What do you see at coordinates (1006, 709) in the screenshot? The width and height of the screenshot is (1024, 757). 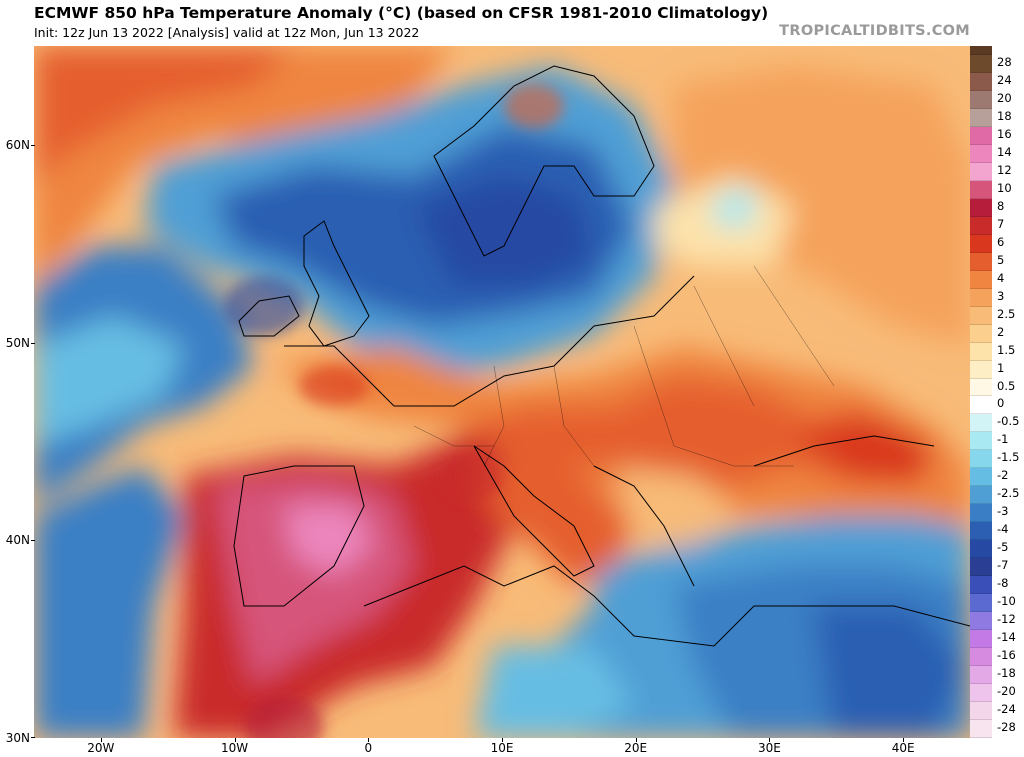 I see `colorbar-label: -24` at bounding box center [1006, 709].